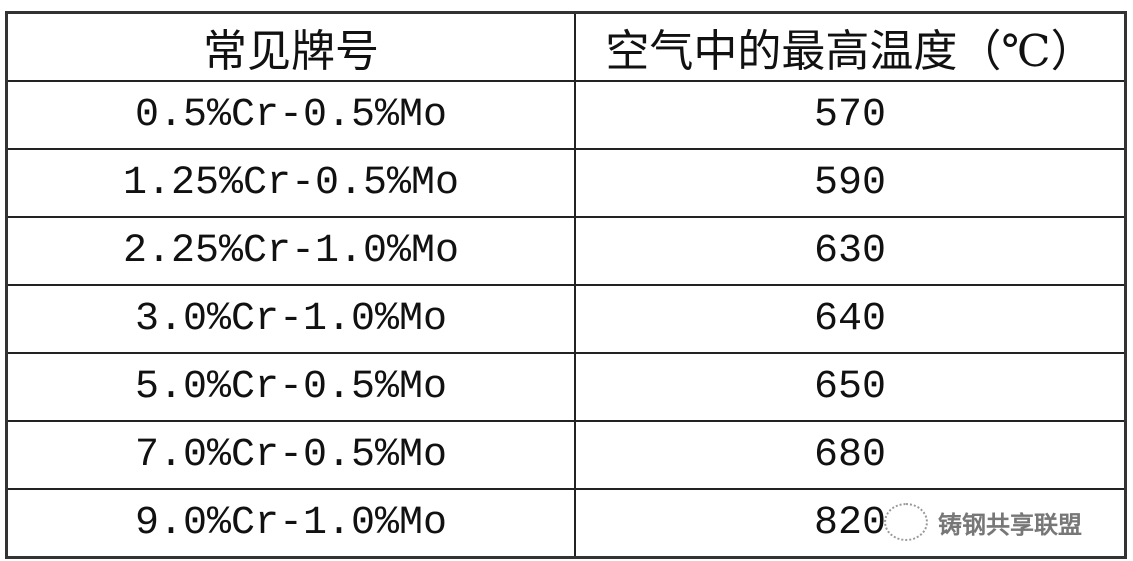 The width and height of the screenshot is (1133, 561). I want to click on temp-cell: 680, so click(850, 455).